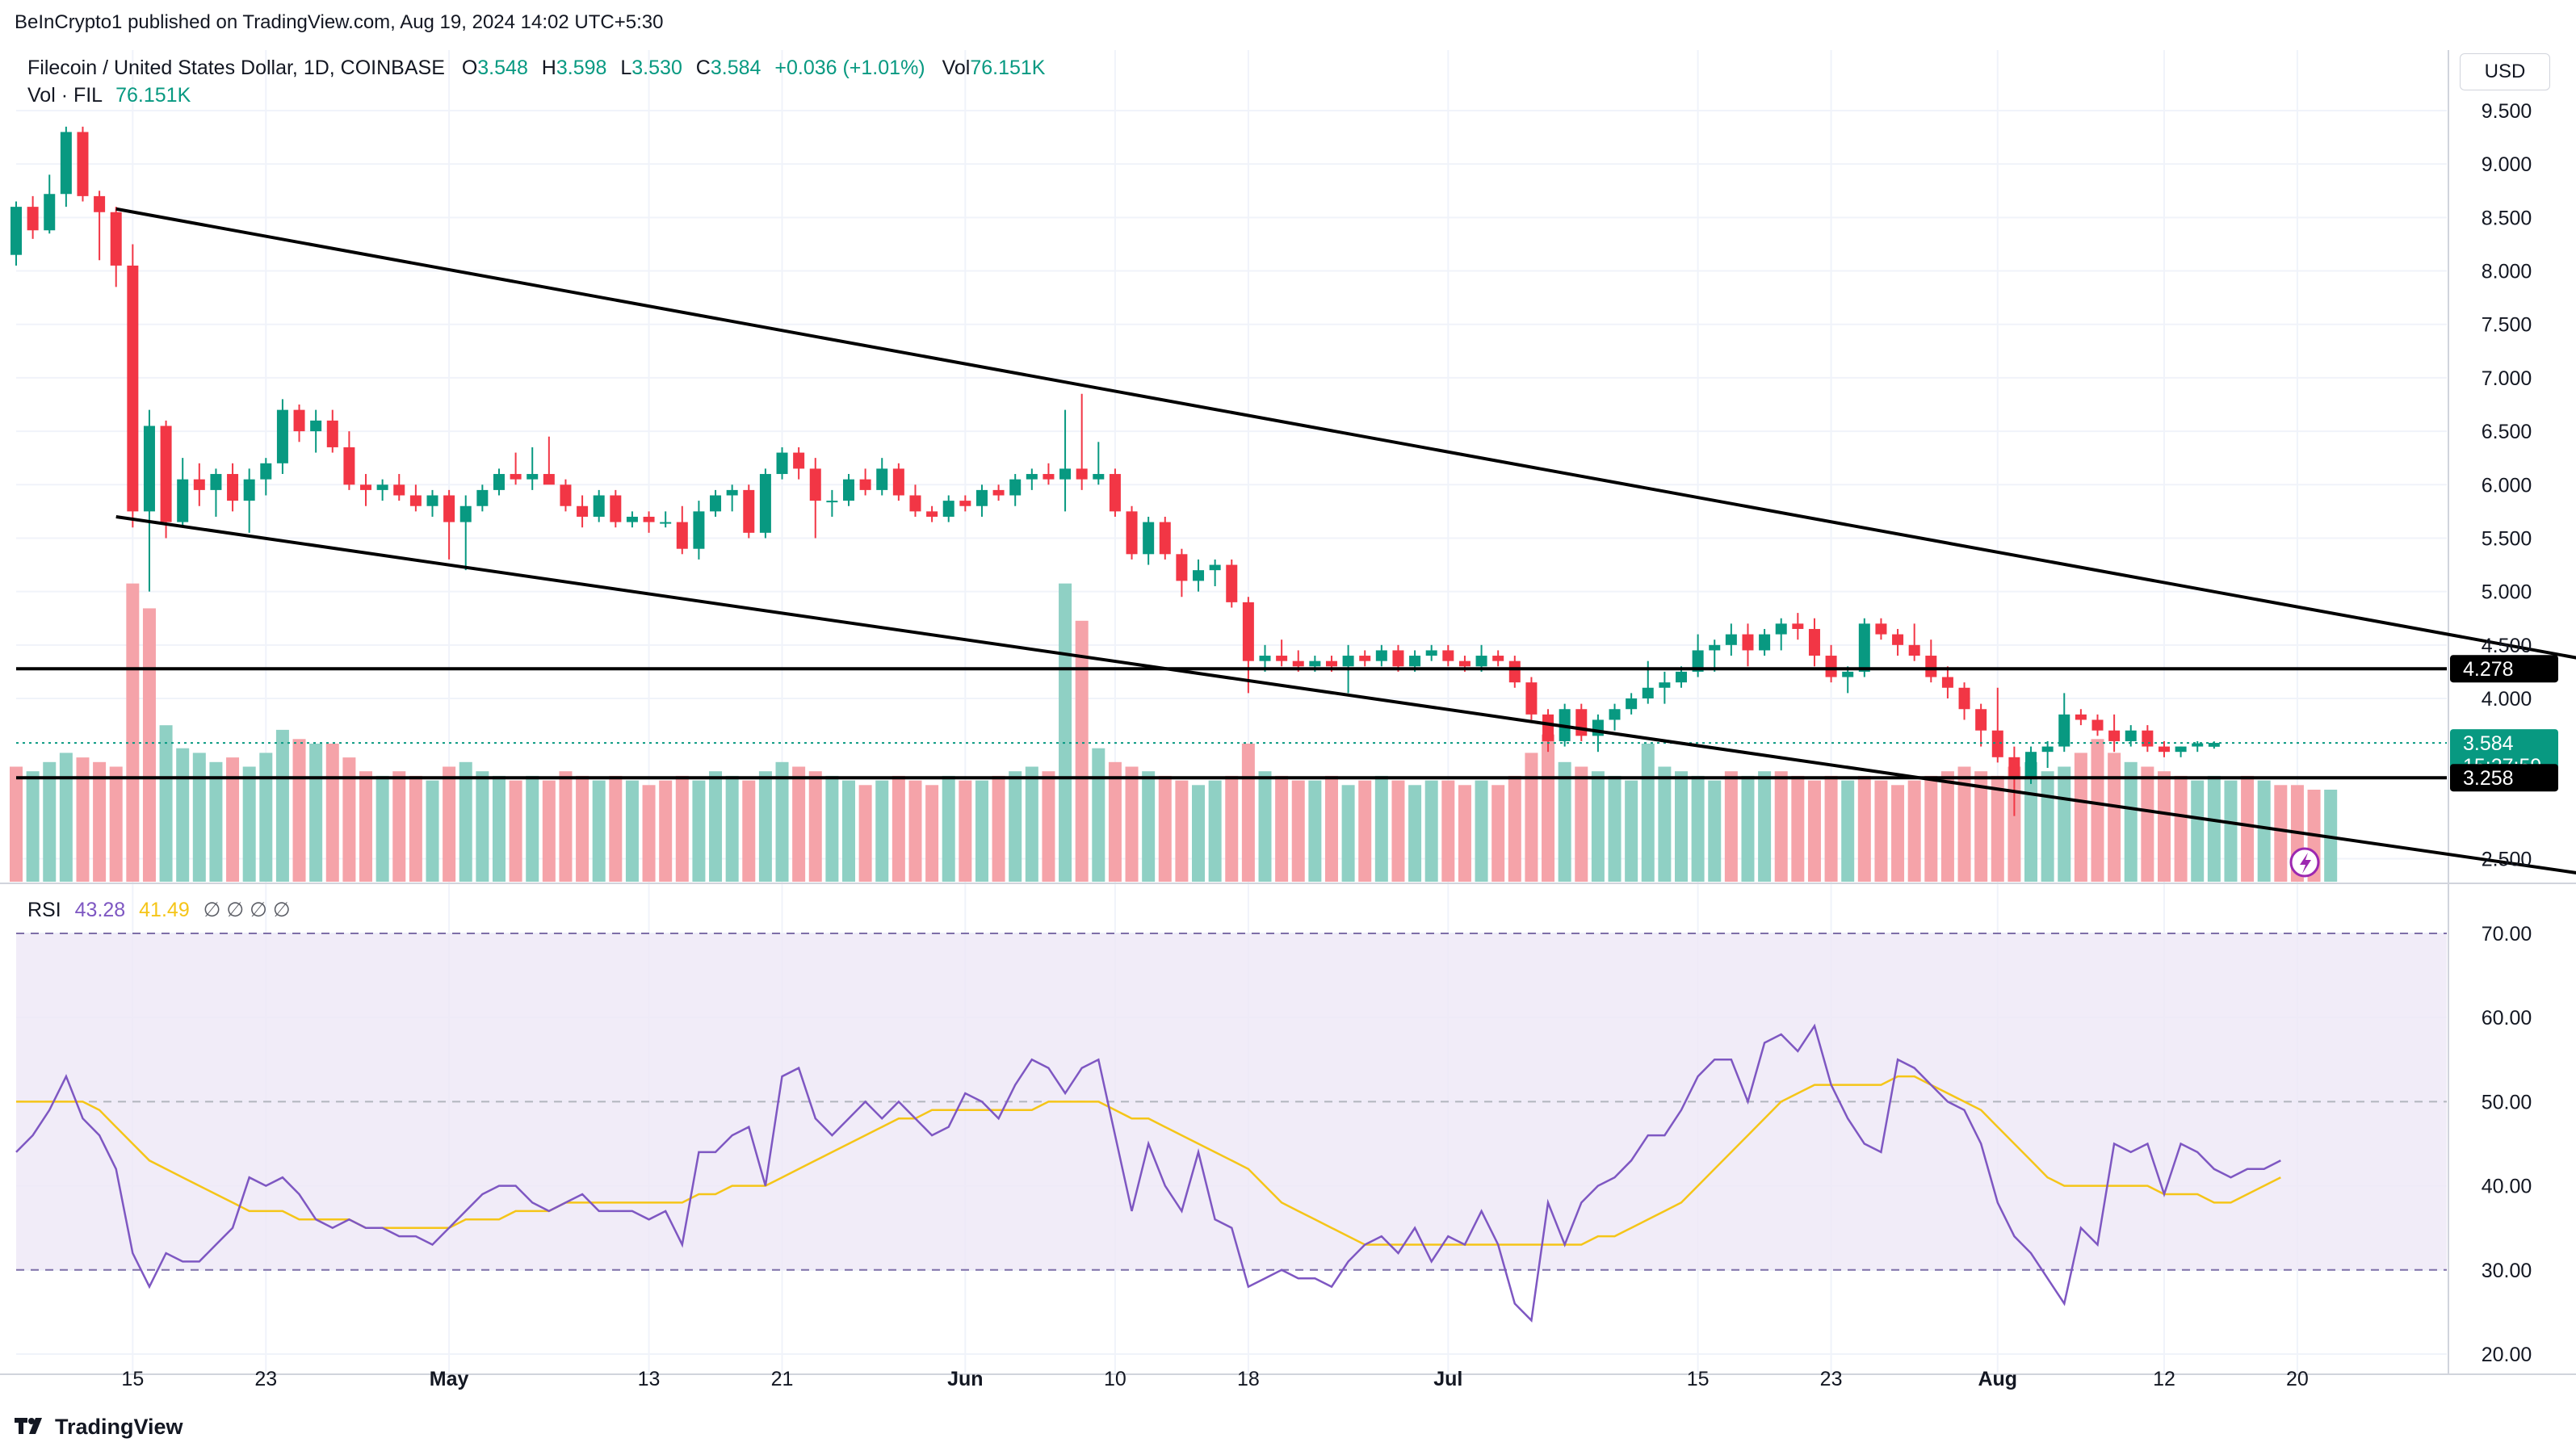  I want to click on rsi-ma-series, so click(1148, 1160).